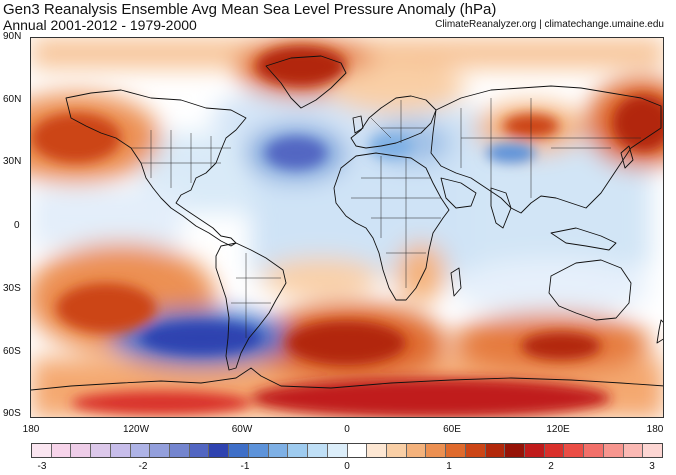  Describe the element at coordinates (655, 429) in the screenshot. I see `lon-label-180e: 180` at that location.